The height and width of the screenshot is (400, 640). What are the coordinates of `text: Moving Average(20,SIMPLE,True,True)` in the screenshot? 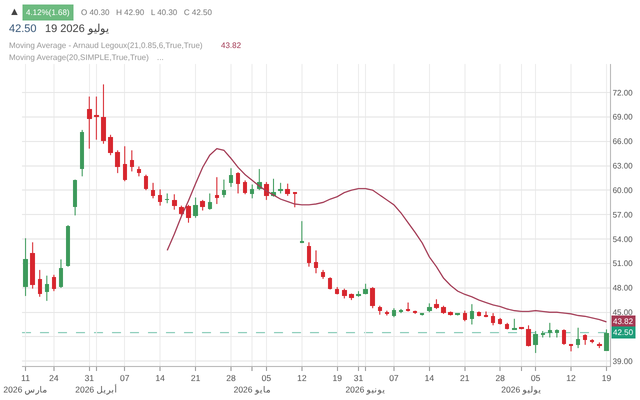 It's located at (79, 57).